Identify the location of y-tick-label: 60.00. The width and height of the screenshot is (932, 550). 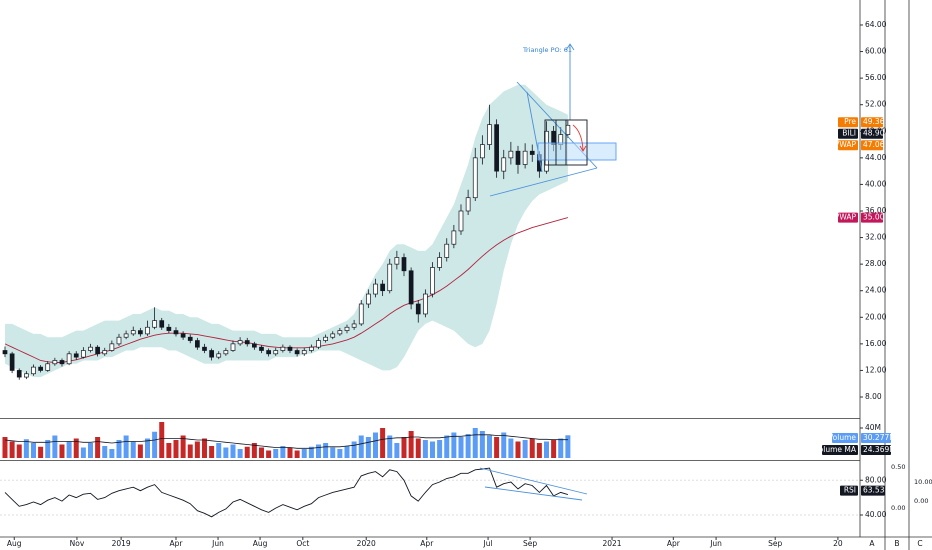
(876, 51).